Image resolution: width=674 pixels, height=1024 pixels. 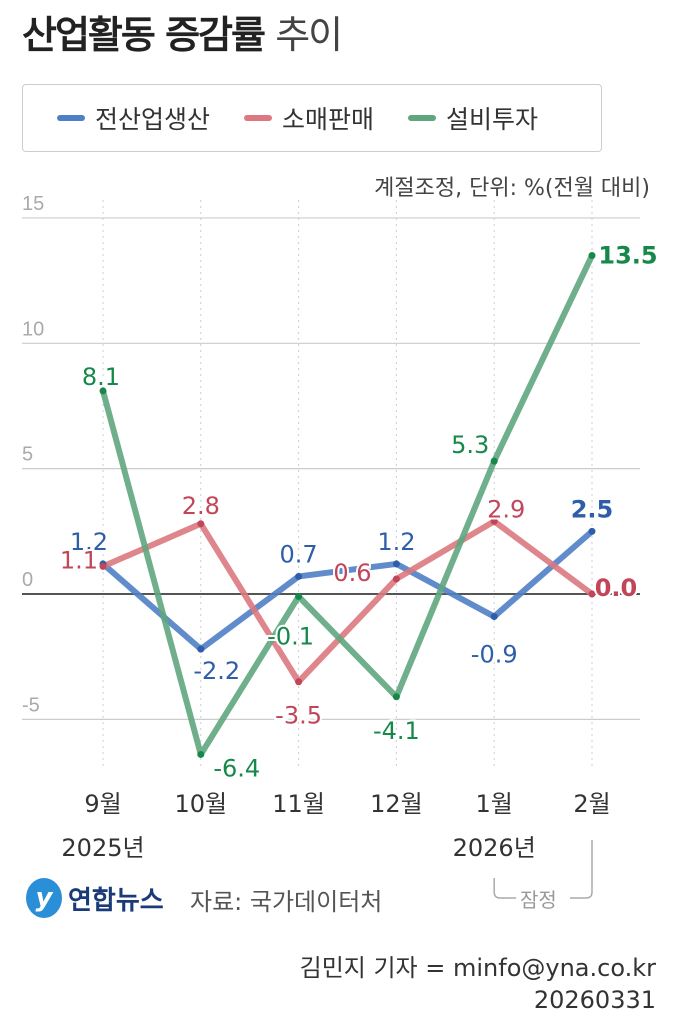 I want to click on source: 자료: 국가데이터처, so click(x=286, y=902).